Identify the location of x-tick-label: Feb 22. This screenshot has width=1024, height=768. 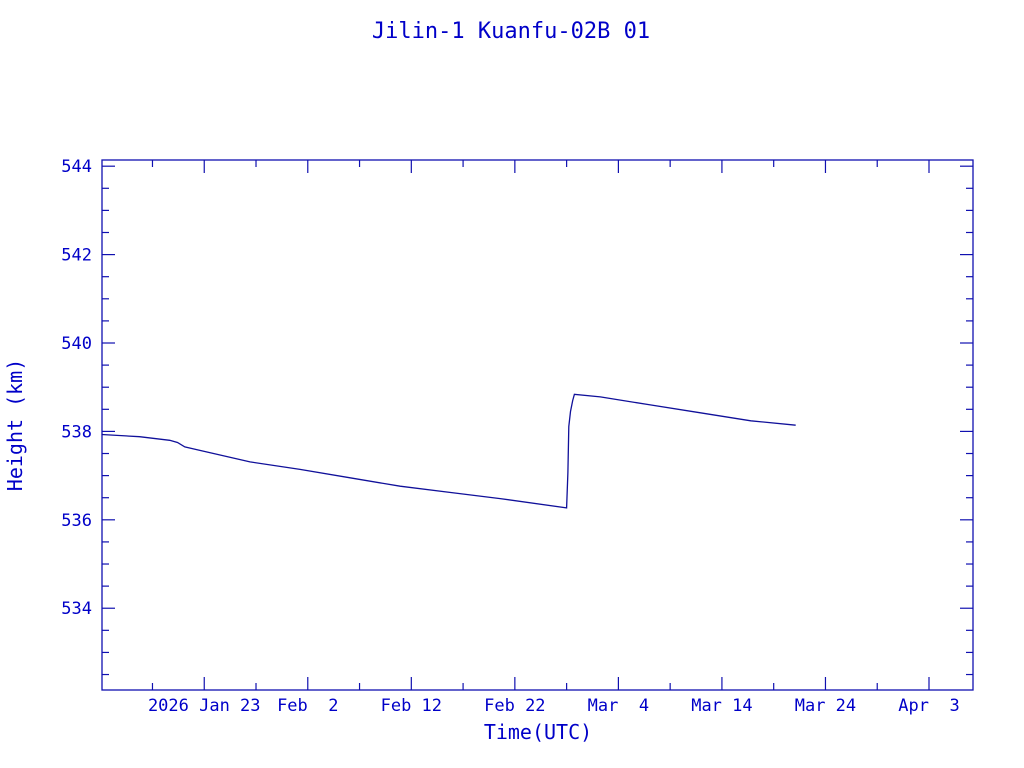
(514, 706).